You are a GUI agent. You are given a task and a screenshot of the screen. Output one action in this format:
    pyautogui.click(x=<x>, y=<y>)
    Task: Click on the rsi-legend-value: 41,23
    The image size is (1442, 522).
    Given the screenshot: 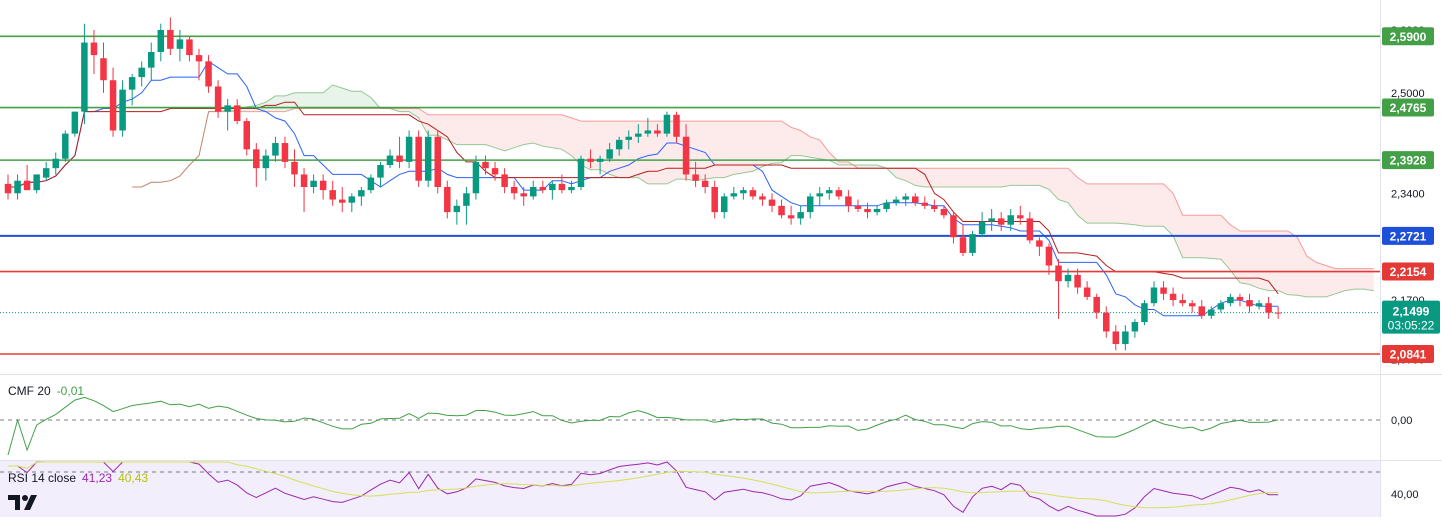 What is the action you would take?
    pyautogui.click(x=97, y=478)
    